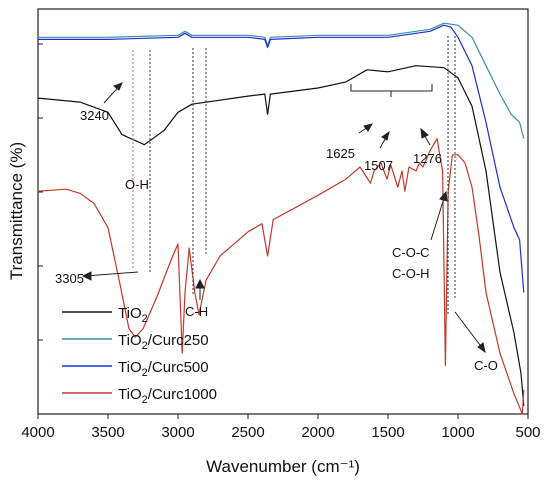 The height and width of the screenshot is (489, 550). I want to click on x-tick-label-6: 1000, so click(457, 432).